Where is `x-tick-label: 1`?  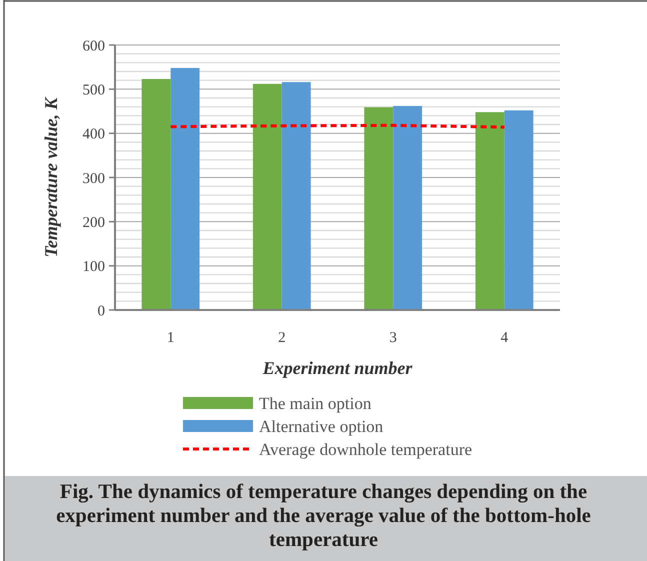 x-tick-label: 1 is located at coordinates (170, 338).